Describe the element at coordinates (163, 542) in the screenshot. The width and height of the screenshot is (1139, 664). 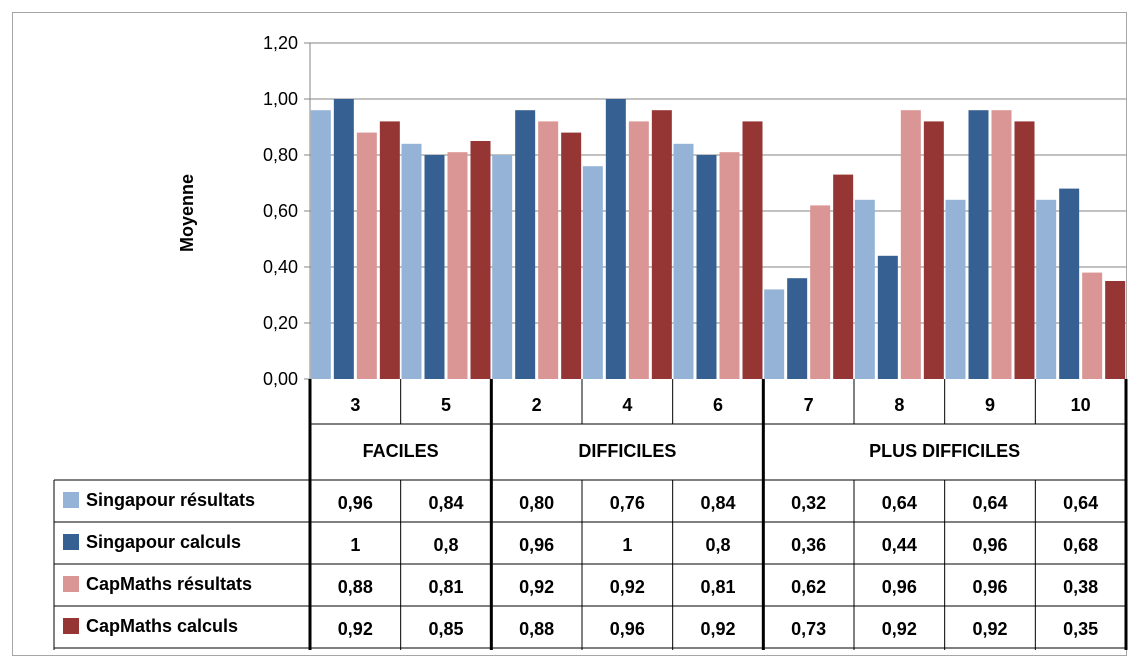
I see `legend-label: Singapour calculs` at that location.